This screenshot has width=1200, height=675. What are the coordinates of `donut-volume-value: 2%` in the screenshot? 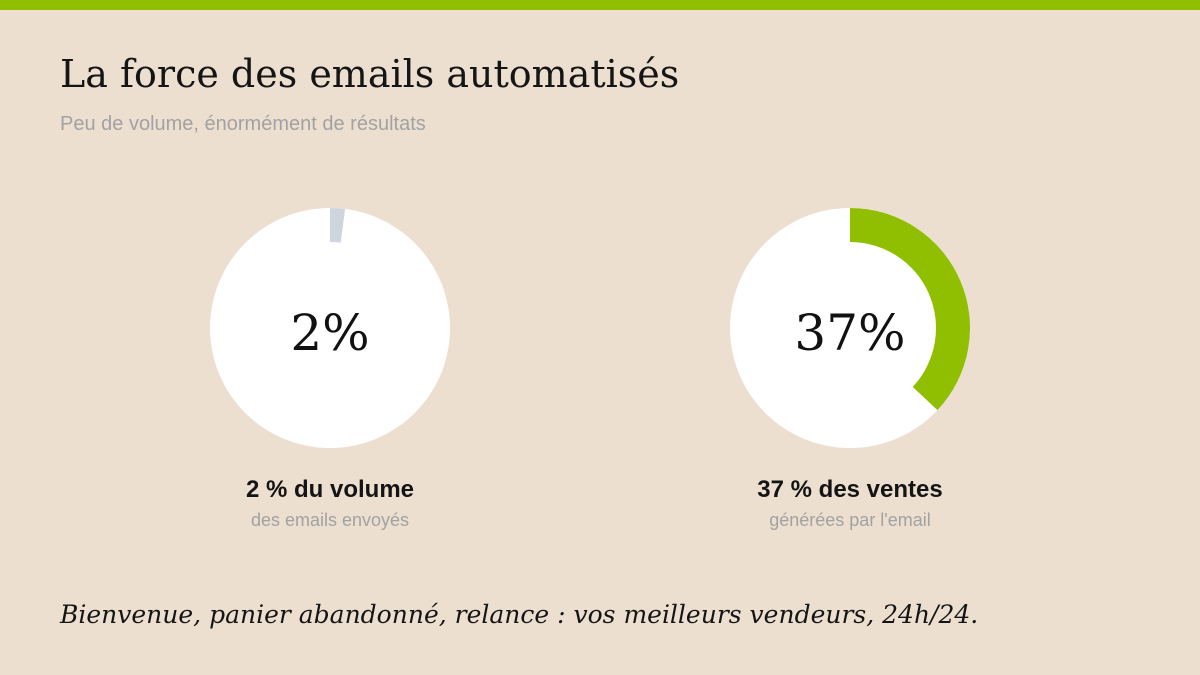 It's located at (330, 333).